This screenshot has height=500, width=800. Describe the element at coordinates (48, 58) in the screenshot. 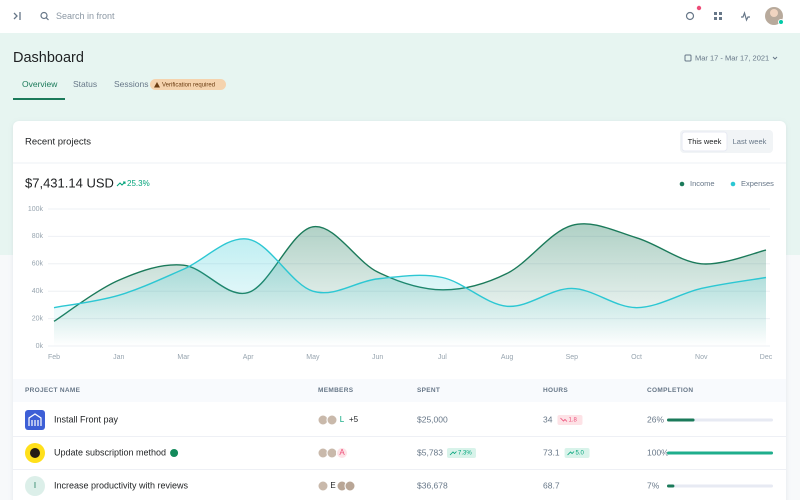

I see `page-title: Dashboard` at that location.